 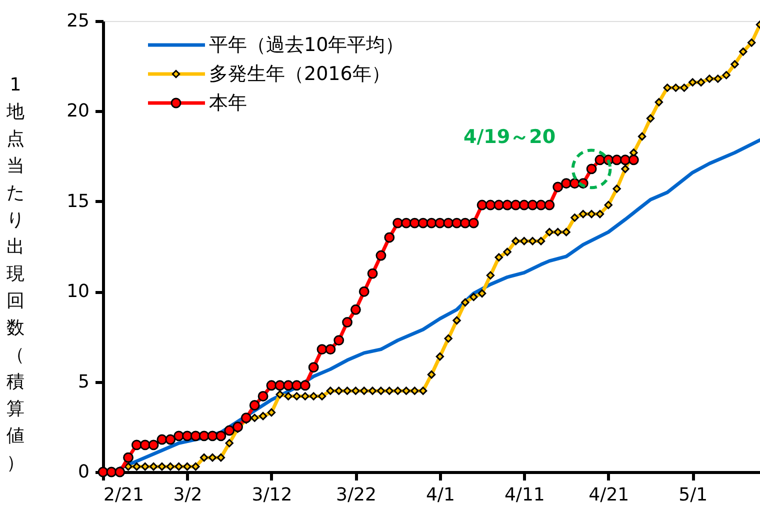 What do you see at coordinates (524, 495) in the screenshot?
I see `x-tick-label: 4/11` at bounding box center [524, 495].